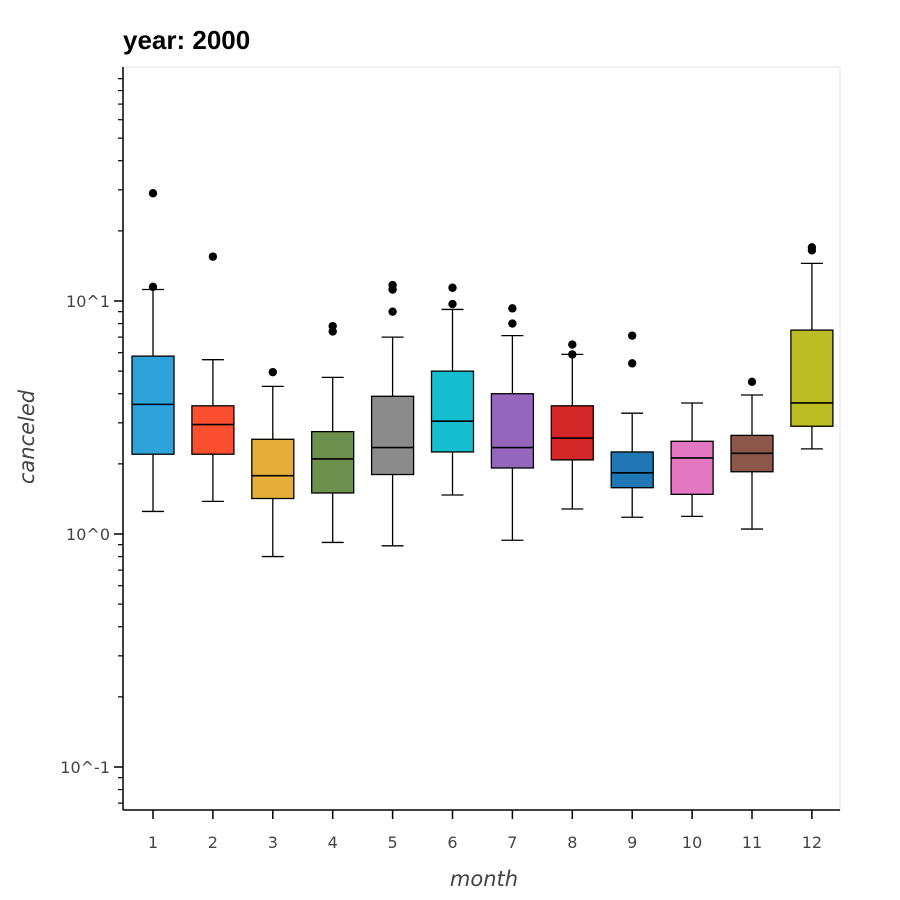 Image resolution: width=900 pixels, height=900 pixels. I want to click on y-axis-label: canceled, so click(27, 436).